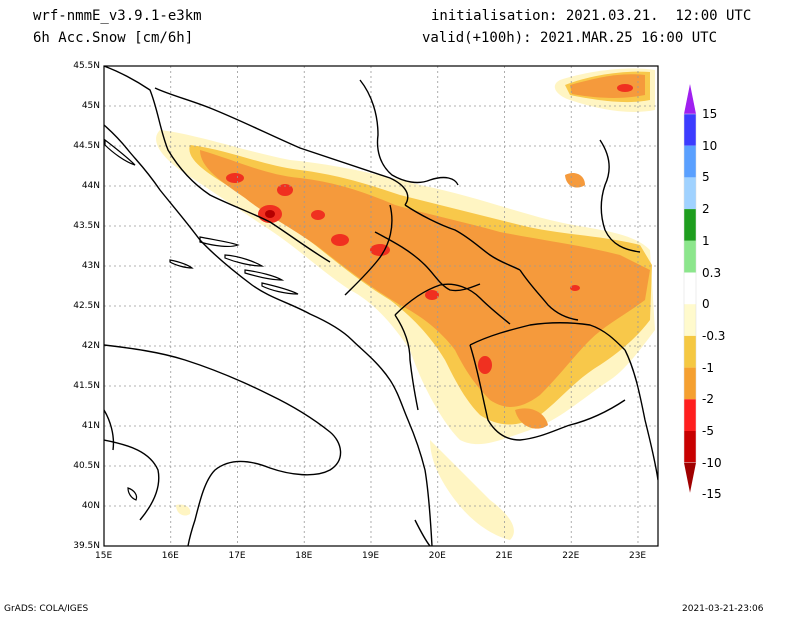  I want to click on lon-tick-label: 21E, so click(504, 556).